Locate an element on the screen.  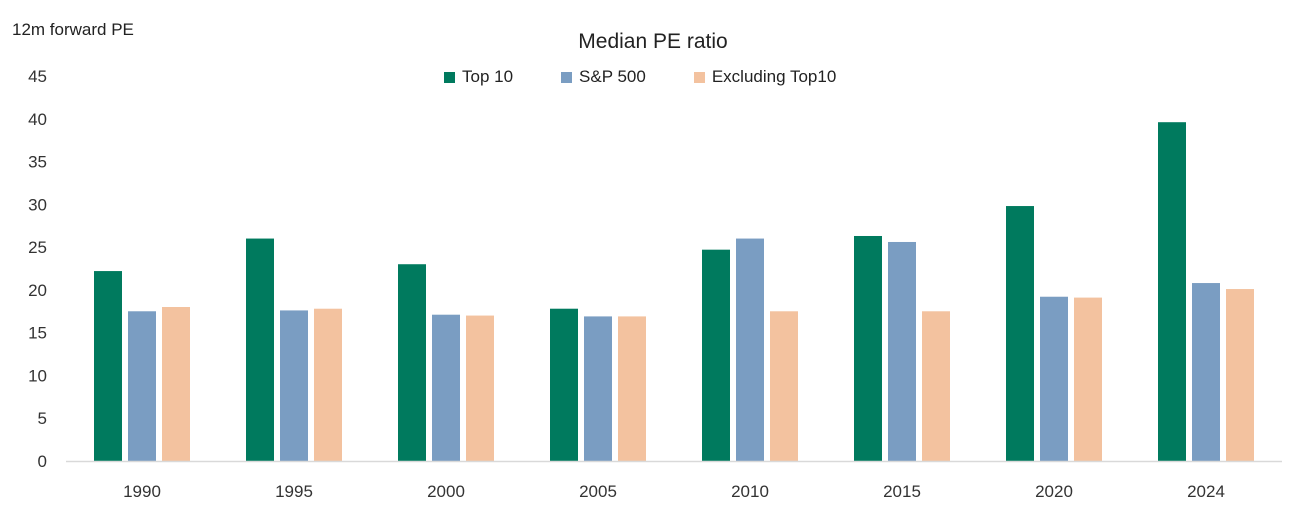
y-tick-label: 10 is located at coordinates (37, 375).